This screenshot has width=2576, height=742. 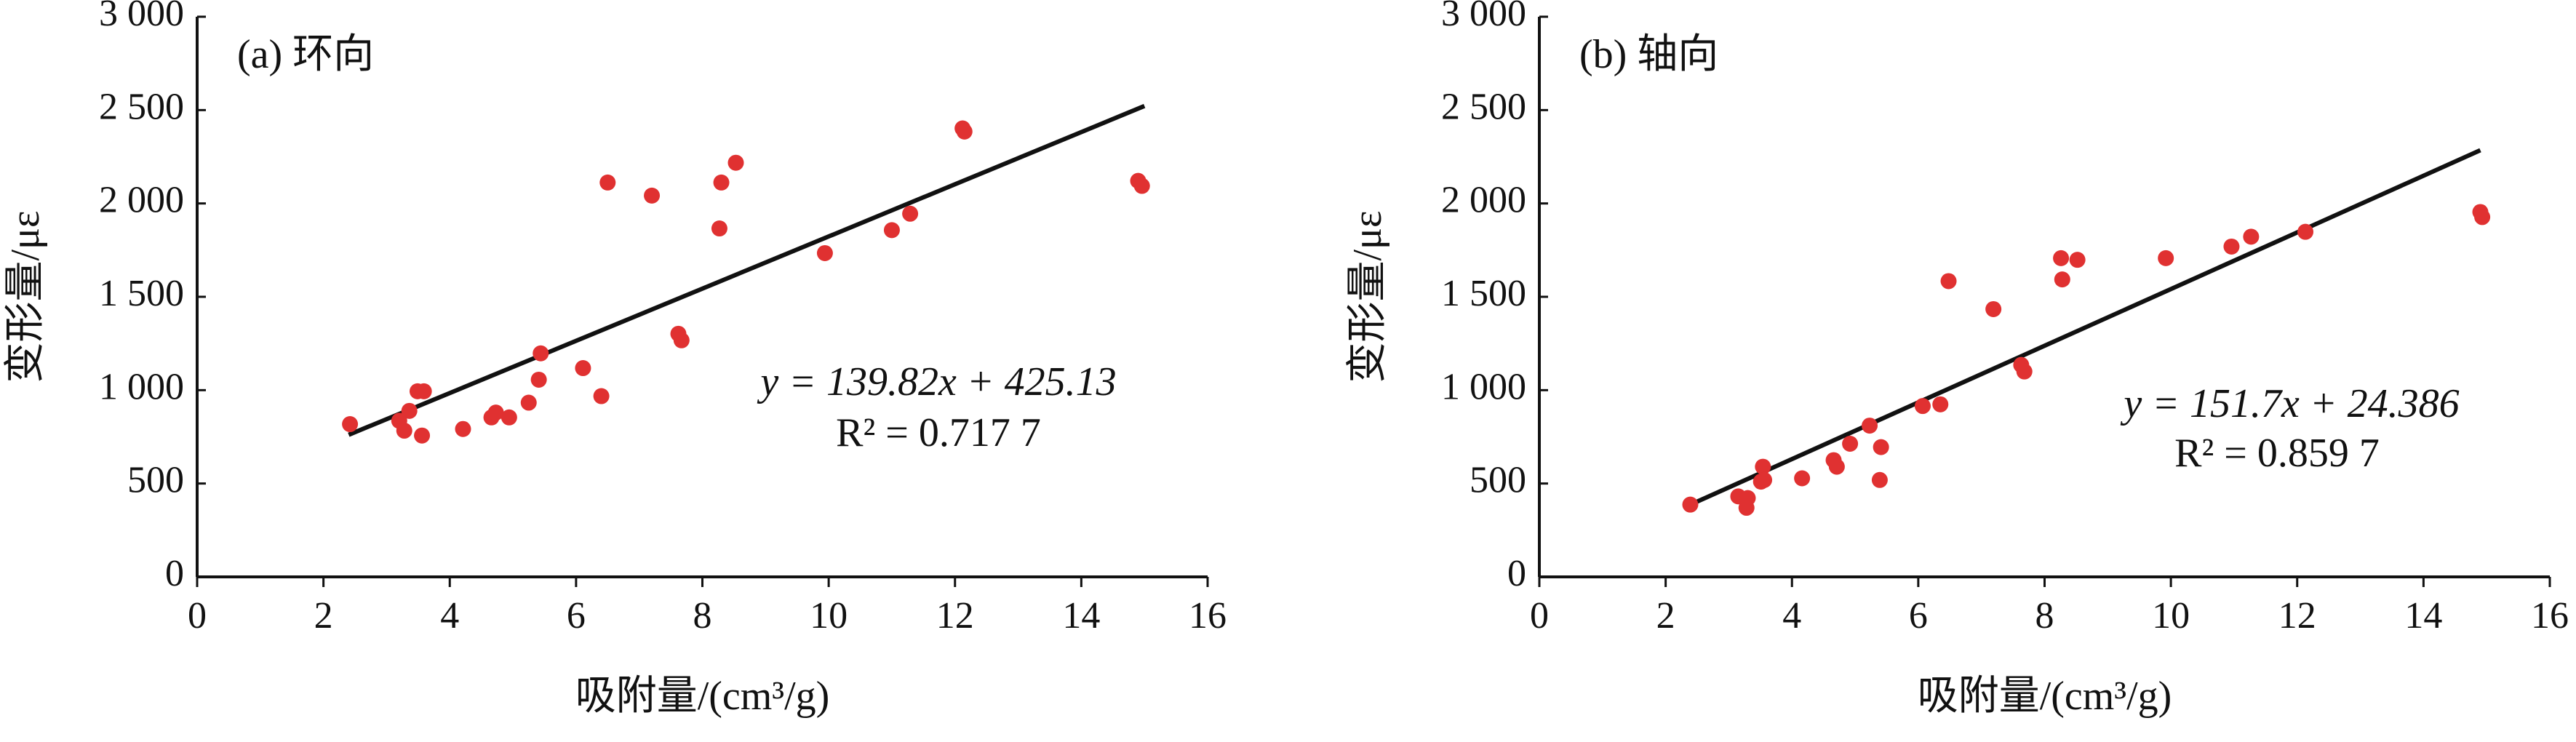 I want to click on equation: y = 151.7x + 24.386, so click(x=2289, y=403).